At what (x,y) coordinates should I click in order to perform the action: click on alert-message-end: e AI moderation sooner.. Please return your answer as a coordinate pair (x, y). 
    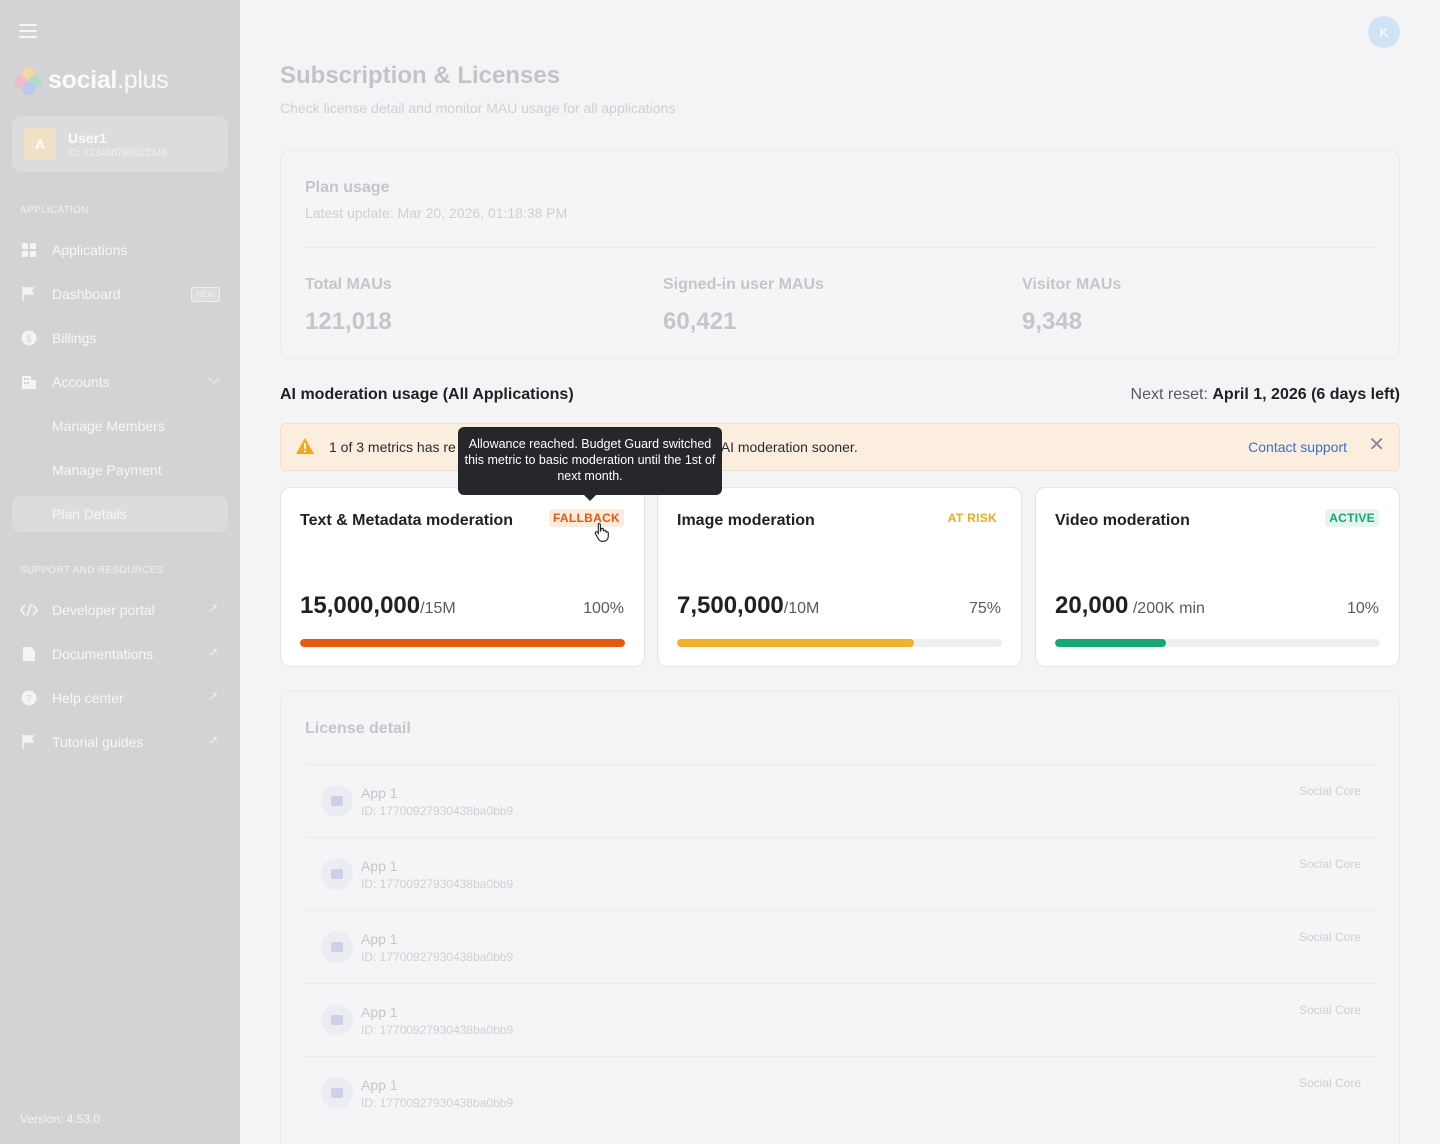
    Looking at the image, I should click on (783, 447).